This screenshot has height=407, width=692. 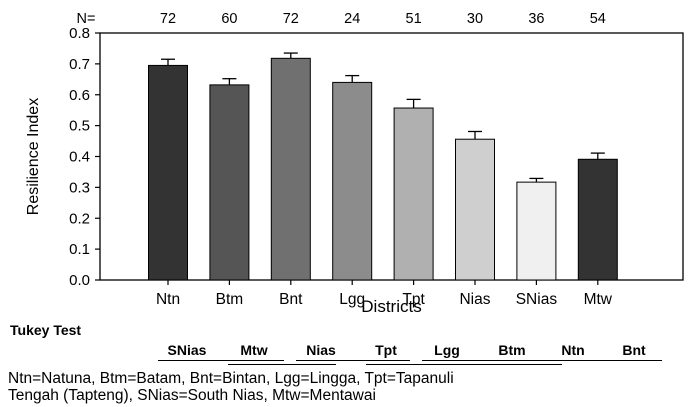 What do you see at coordinates (33, 156) in the screenshot?
I see `y-axis-title: Resilience Index` at bounding box center [33, 156].